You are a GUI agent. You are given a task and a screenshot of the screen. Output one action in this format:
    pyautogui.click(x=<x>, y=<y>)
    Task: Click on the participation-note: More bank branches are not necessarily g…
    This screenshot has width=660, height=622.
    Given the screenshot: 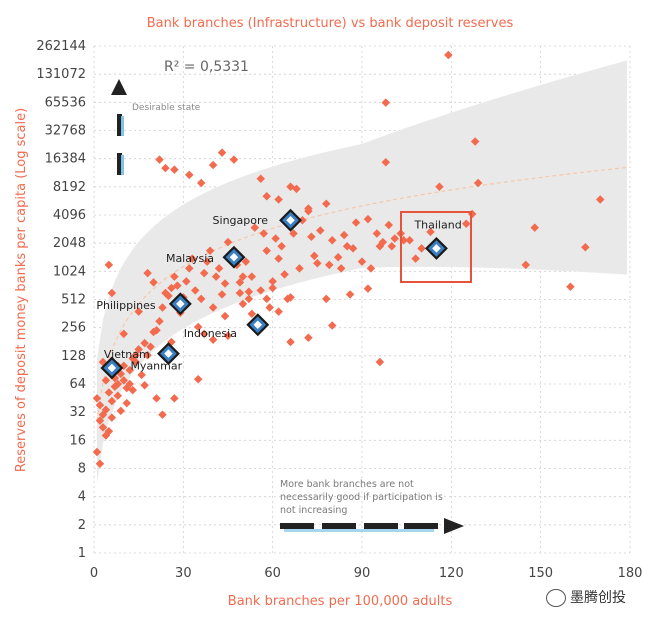 What is the action you would take?
    pyautogui.click(x=361, y=497)
    